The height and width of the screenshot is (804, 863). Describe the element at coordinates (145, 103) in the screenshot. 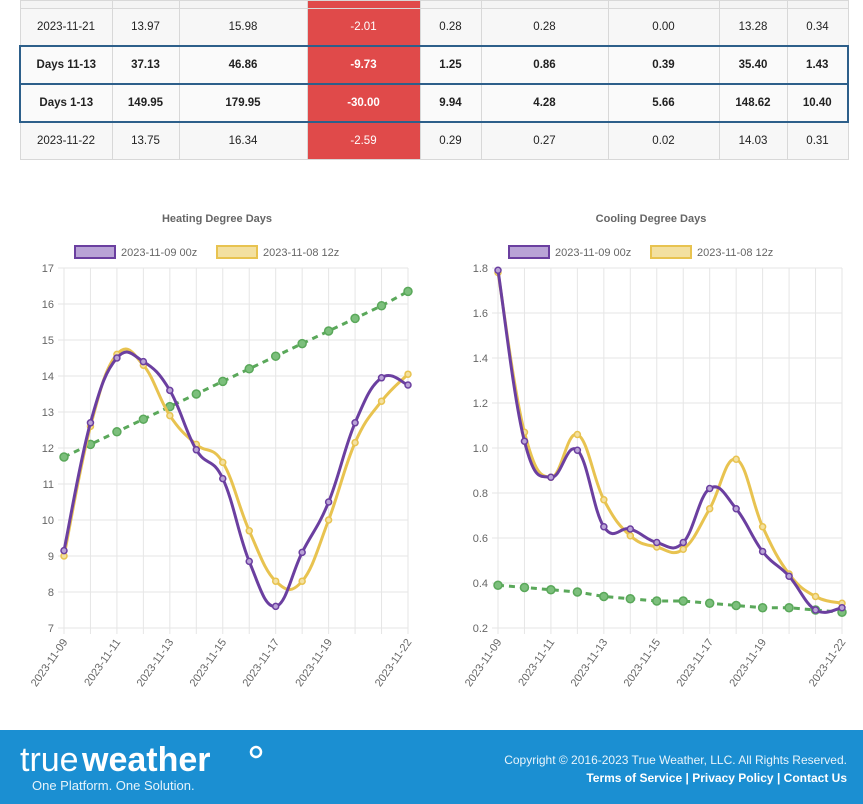

I see `table-cell: 149.95` at that location.